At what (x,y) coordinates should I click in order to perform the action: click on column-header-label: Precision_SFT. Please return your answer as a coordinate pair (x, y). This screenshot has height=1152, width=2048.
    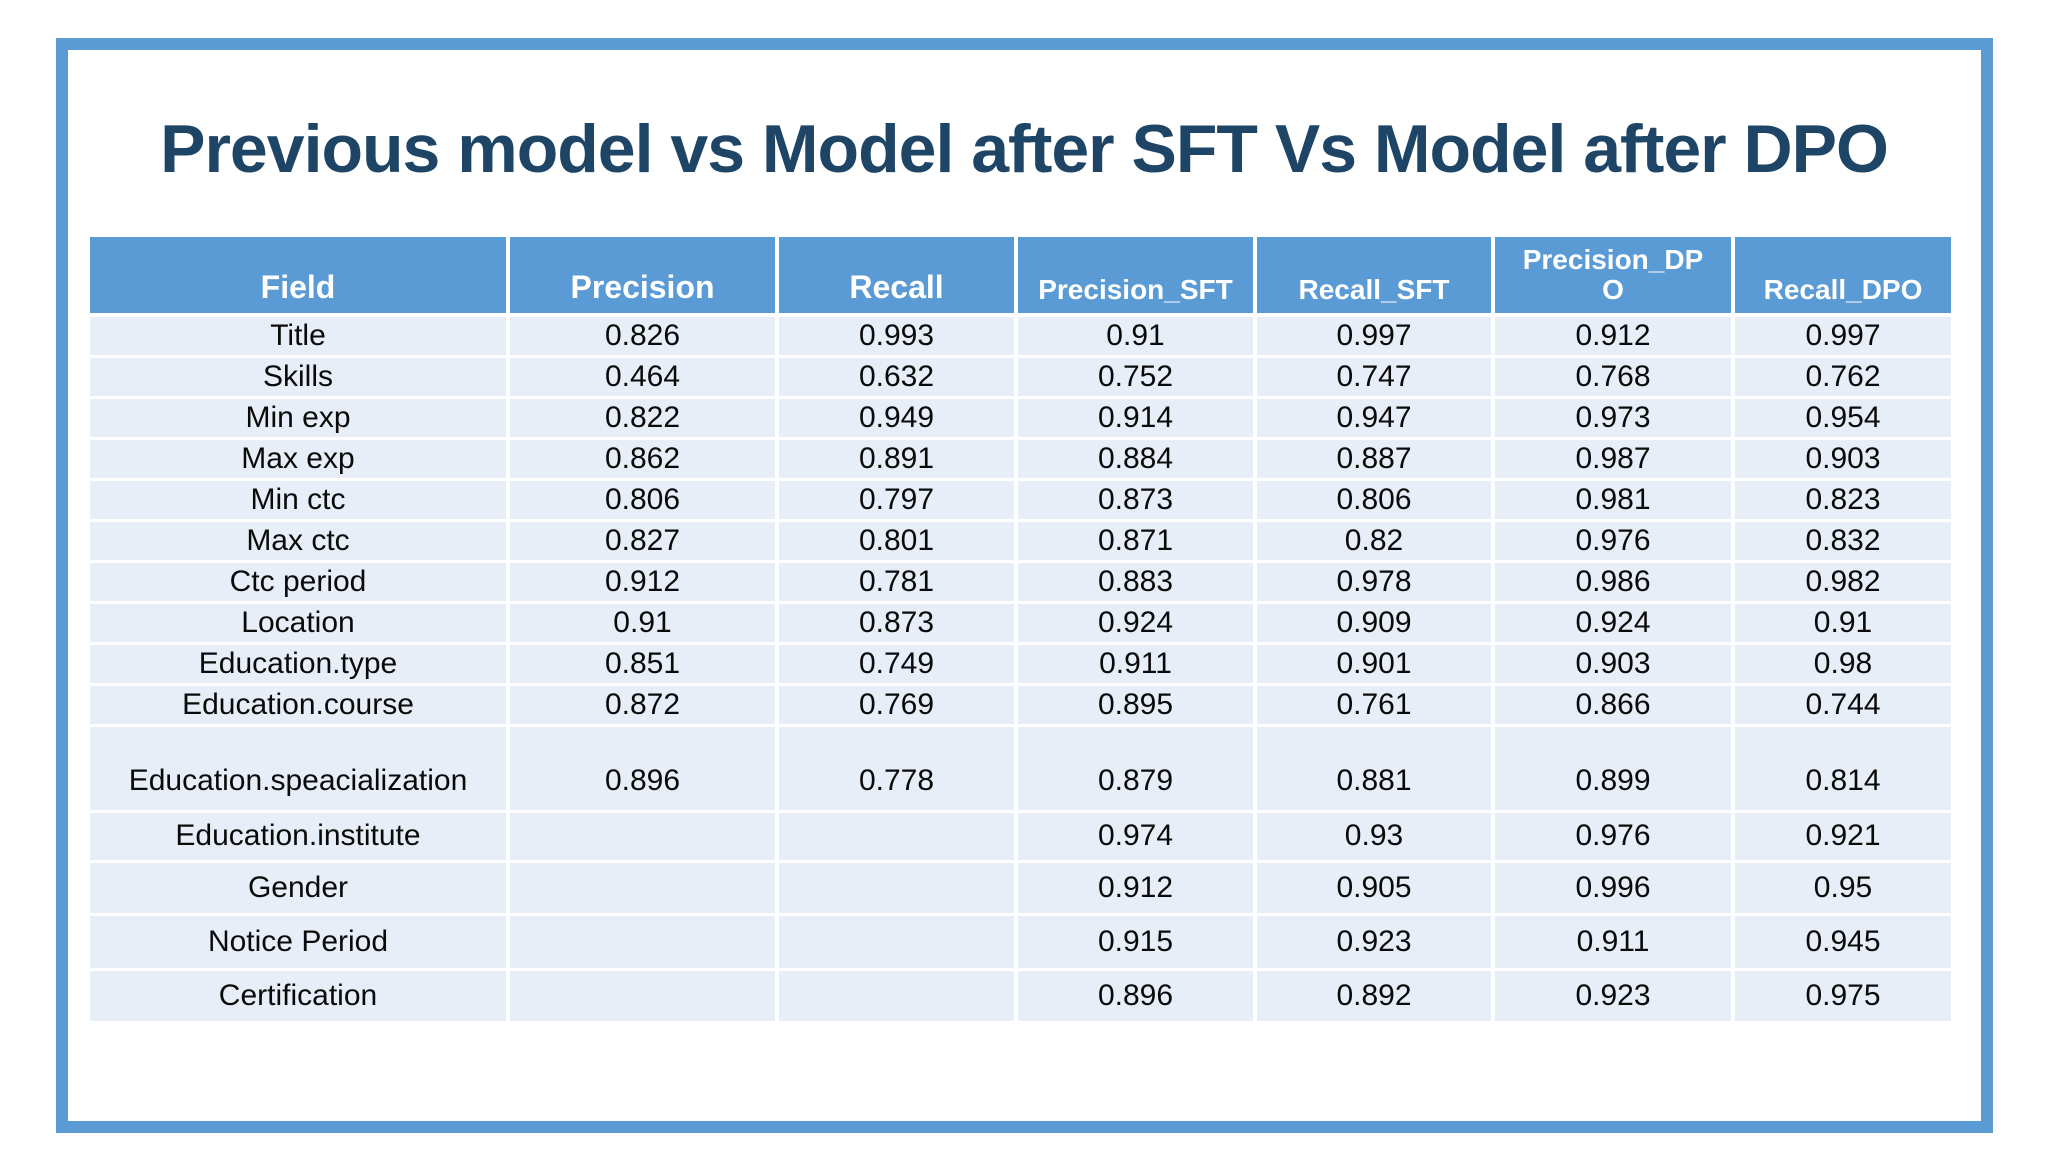
    Looking at the image, I should click on (1135, 289).